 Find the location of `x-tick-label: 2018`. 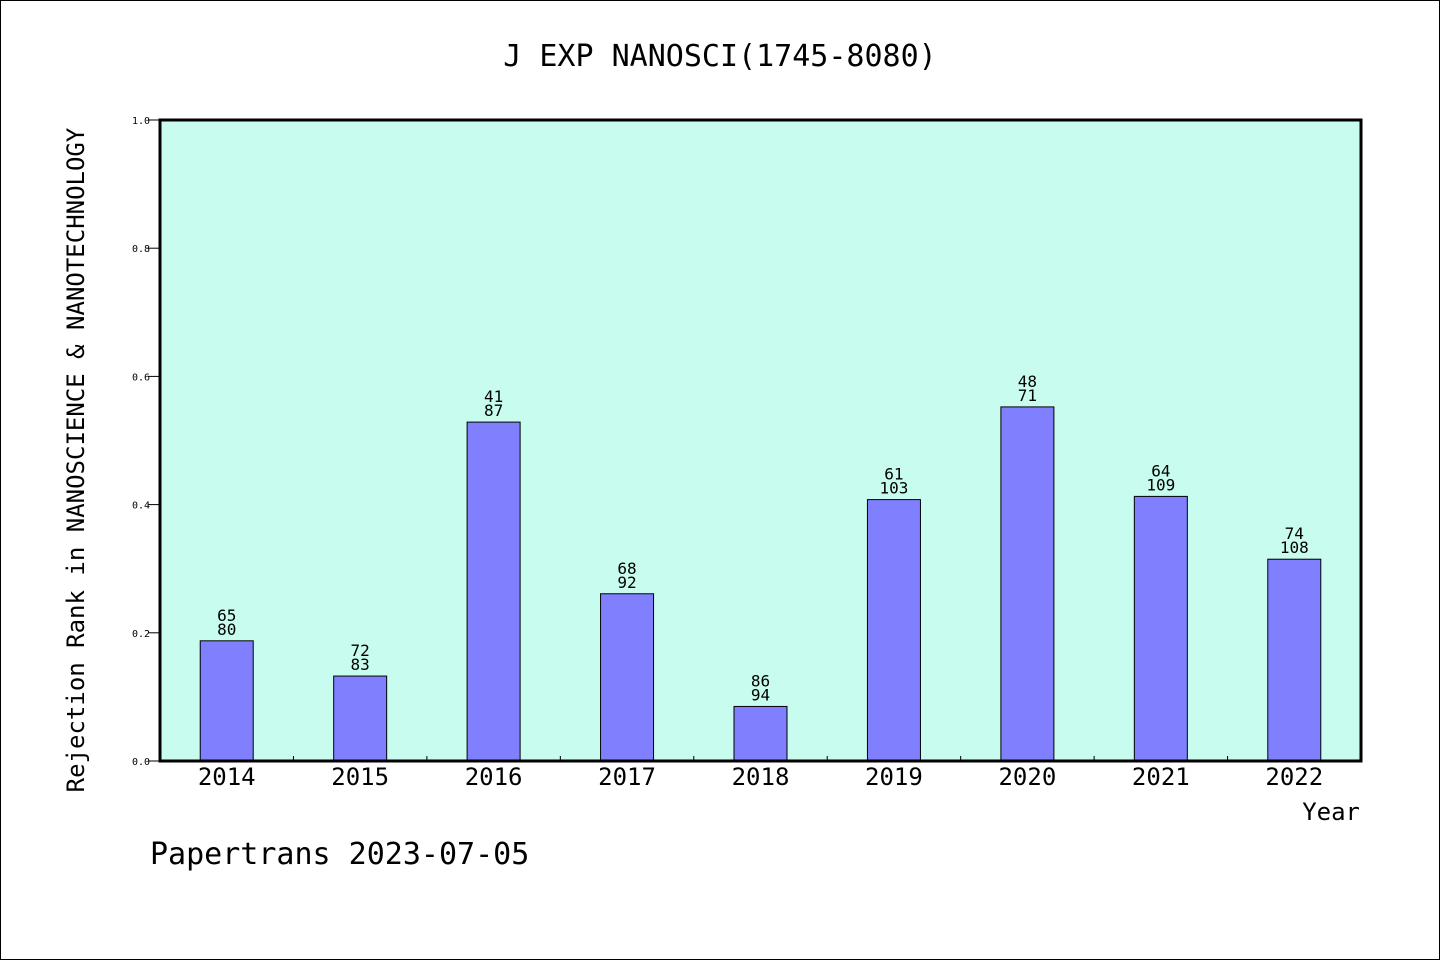

x-tick-label: 2018 is located at coordinates (761, 777).